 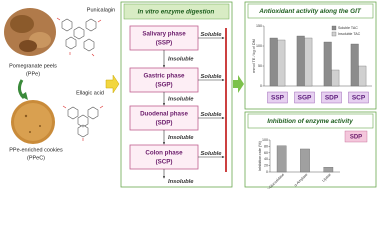 I want to click on ellagic-label: Ellagic acid, so click(x=90, y=93).